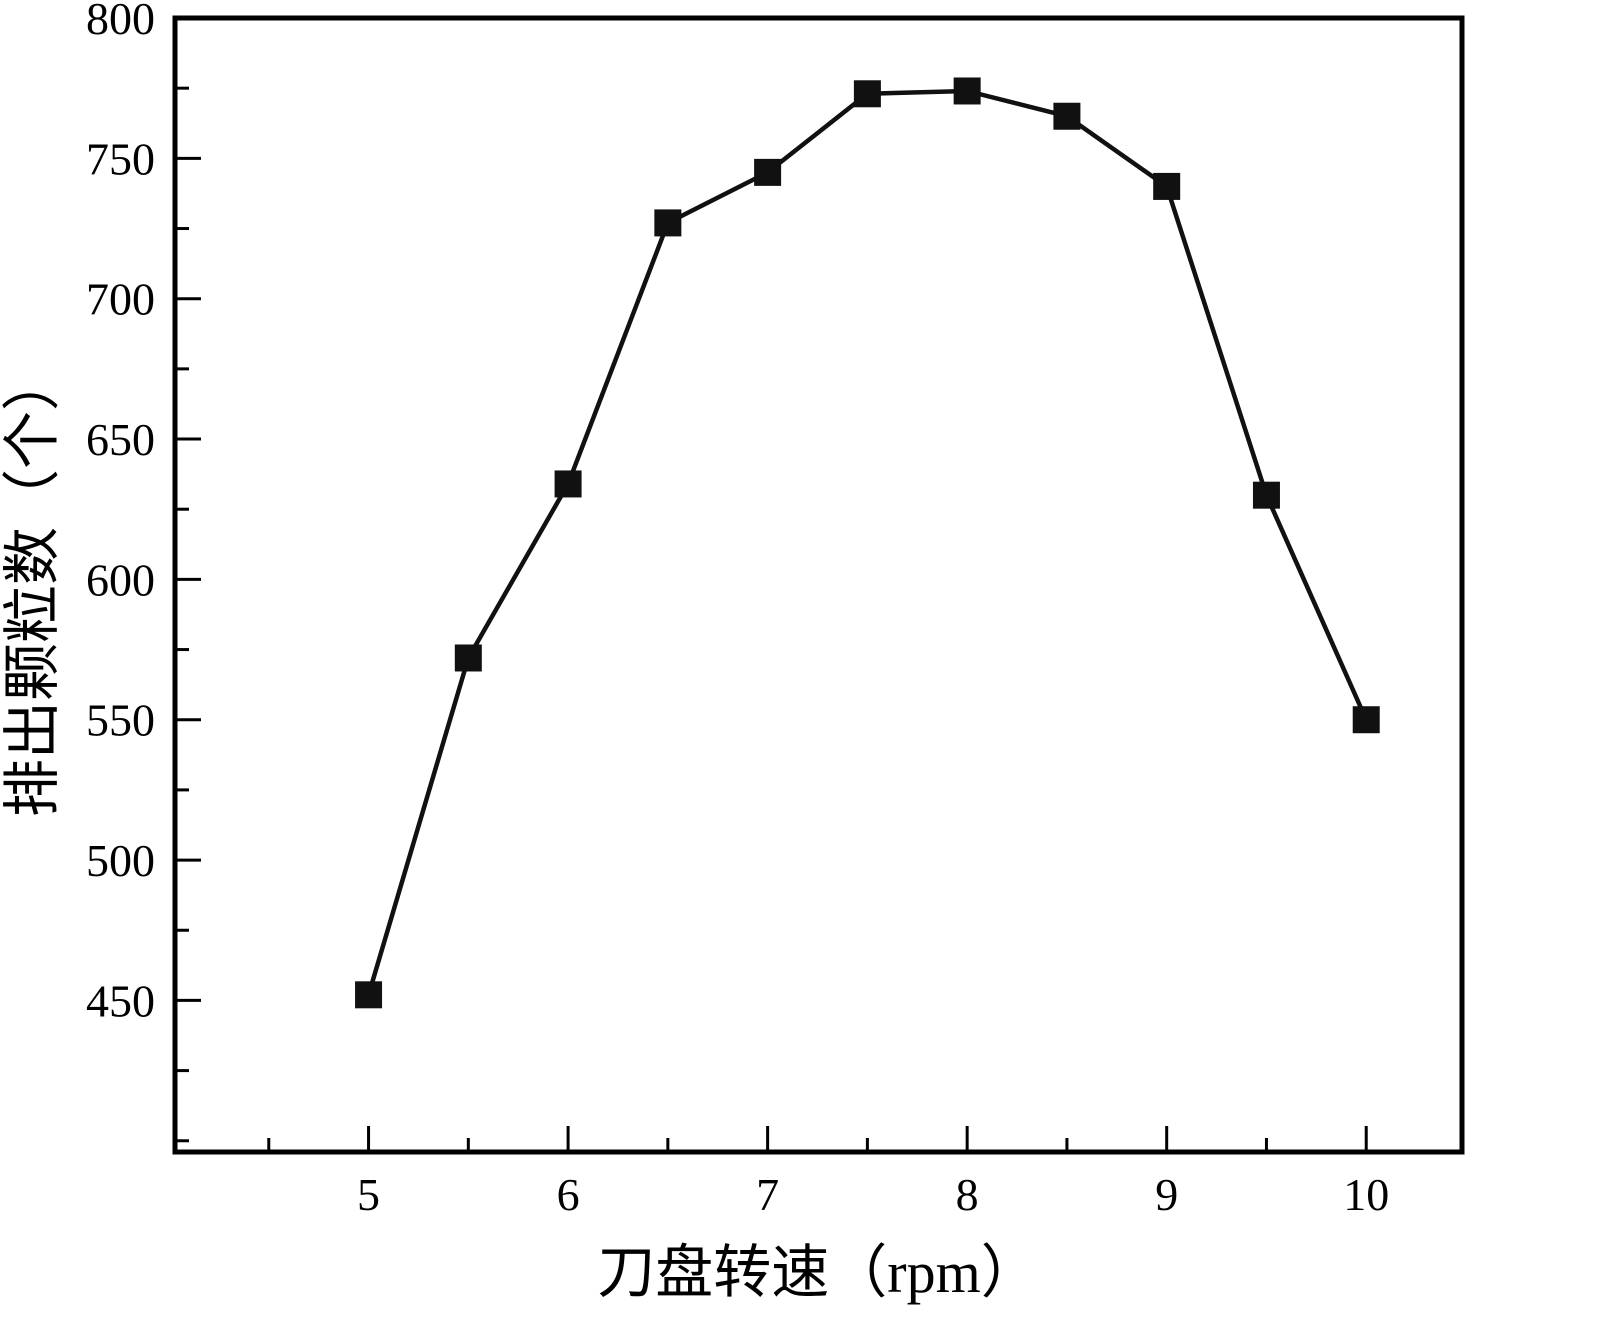  I want to click on x-tick-label: 10, so click(1366, 1194).